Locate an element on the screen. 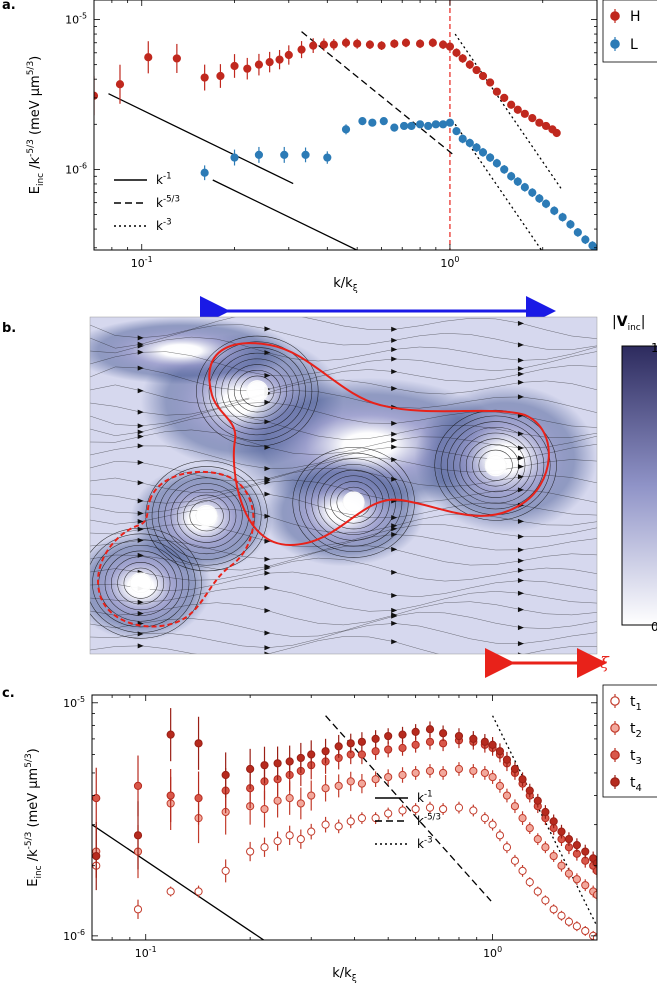 Image resolution: width=657 pixels, height=989 pixels. panel-label-c: c. is located at coordinates (8, 693).